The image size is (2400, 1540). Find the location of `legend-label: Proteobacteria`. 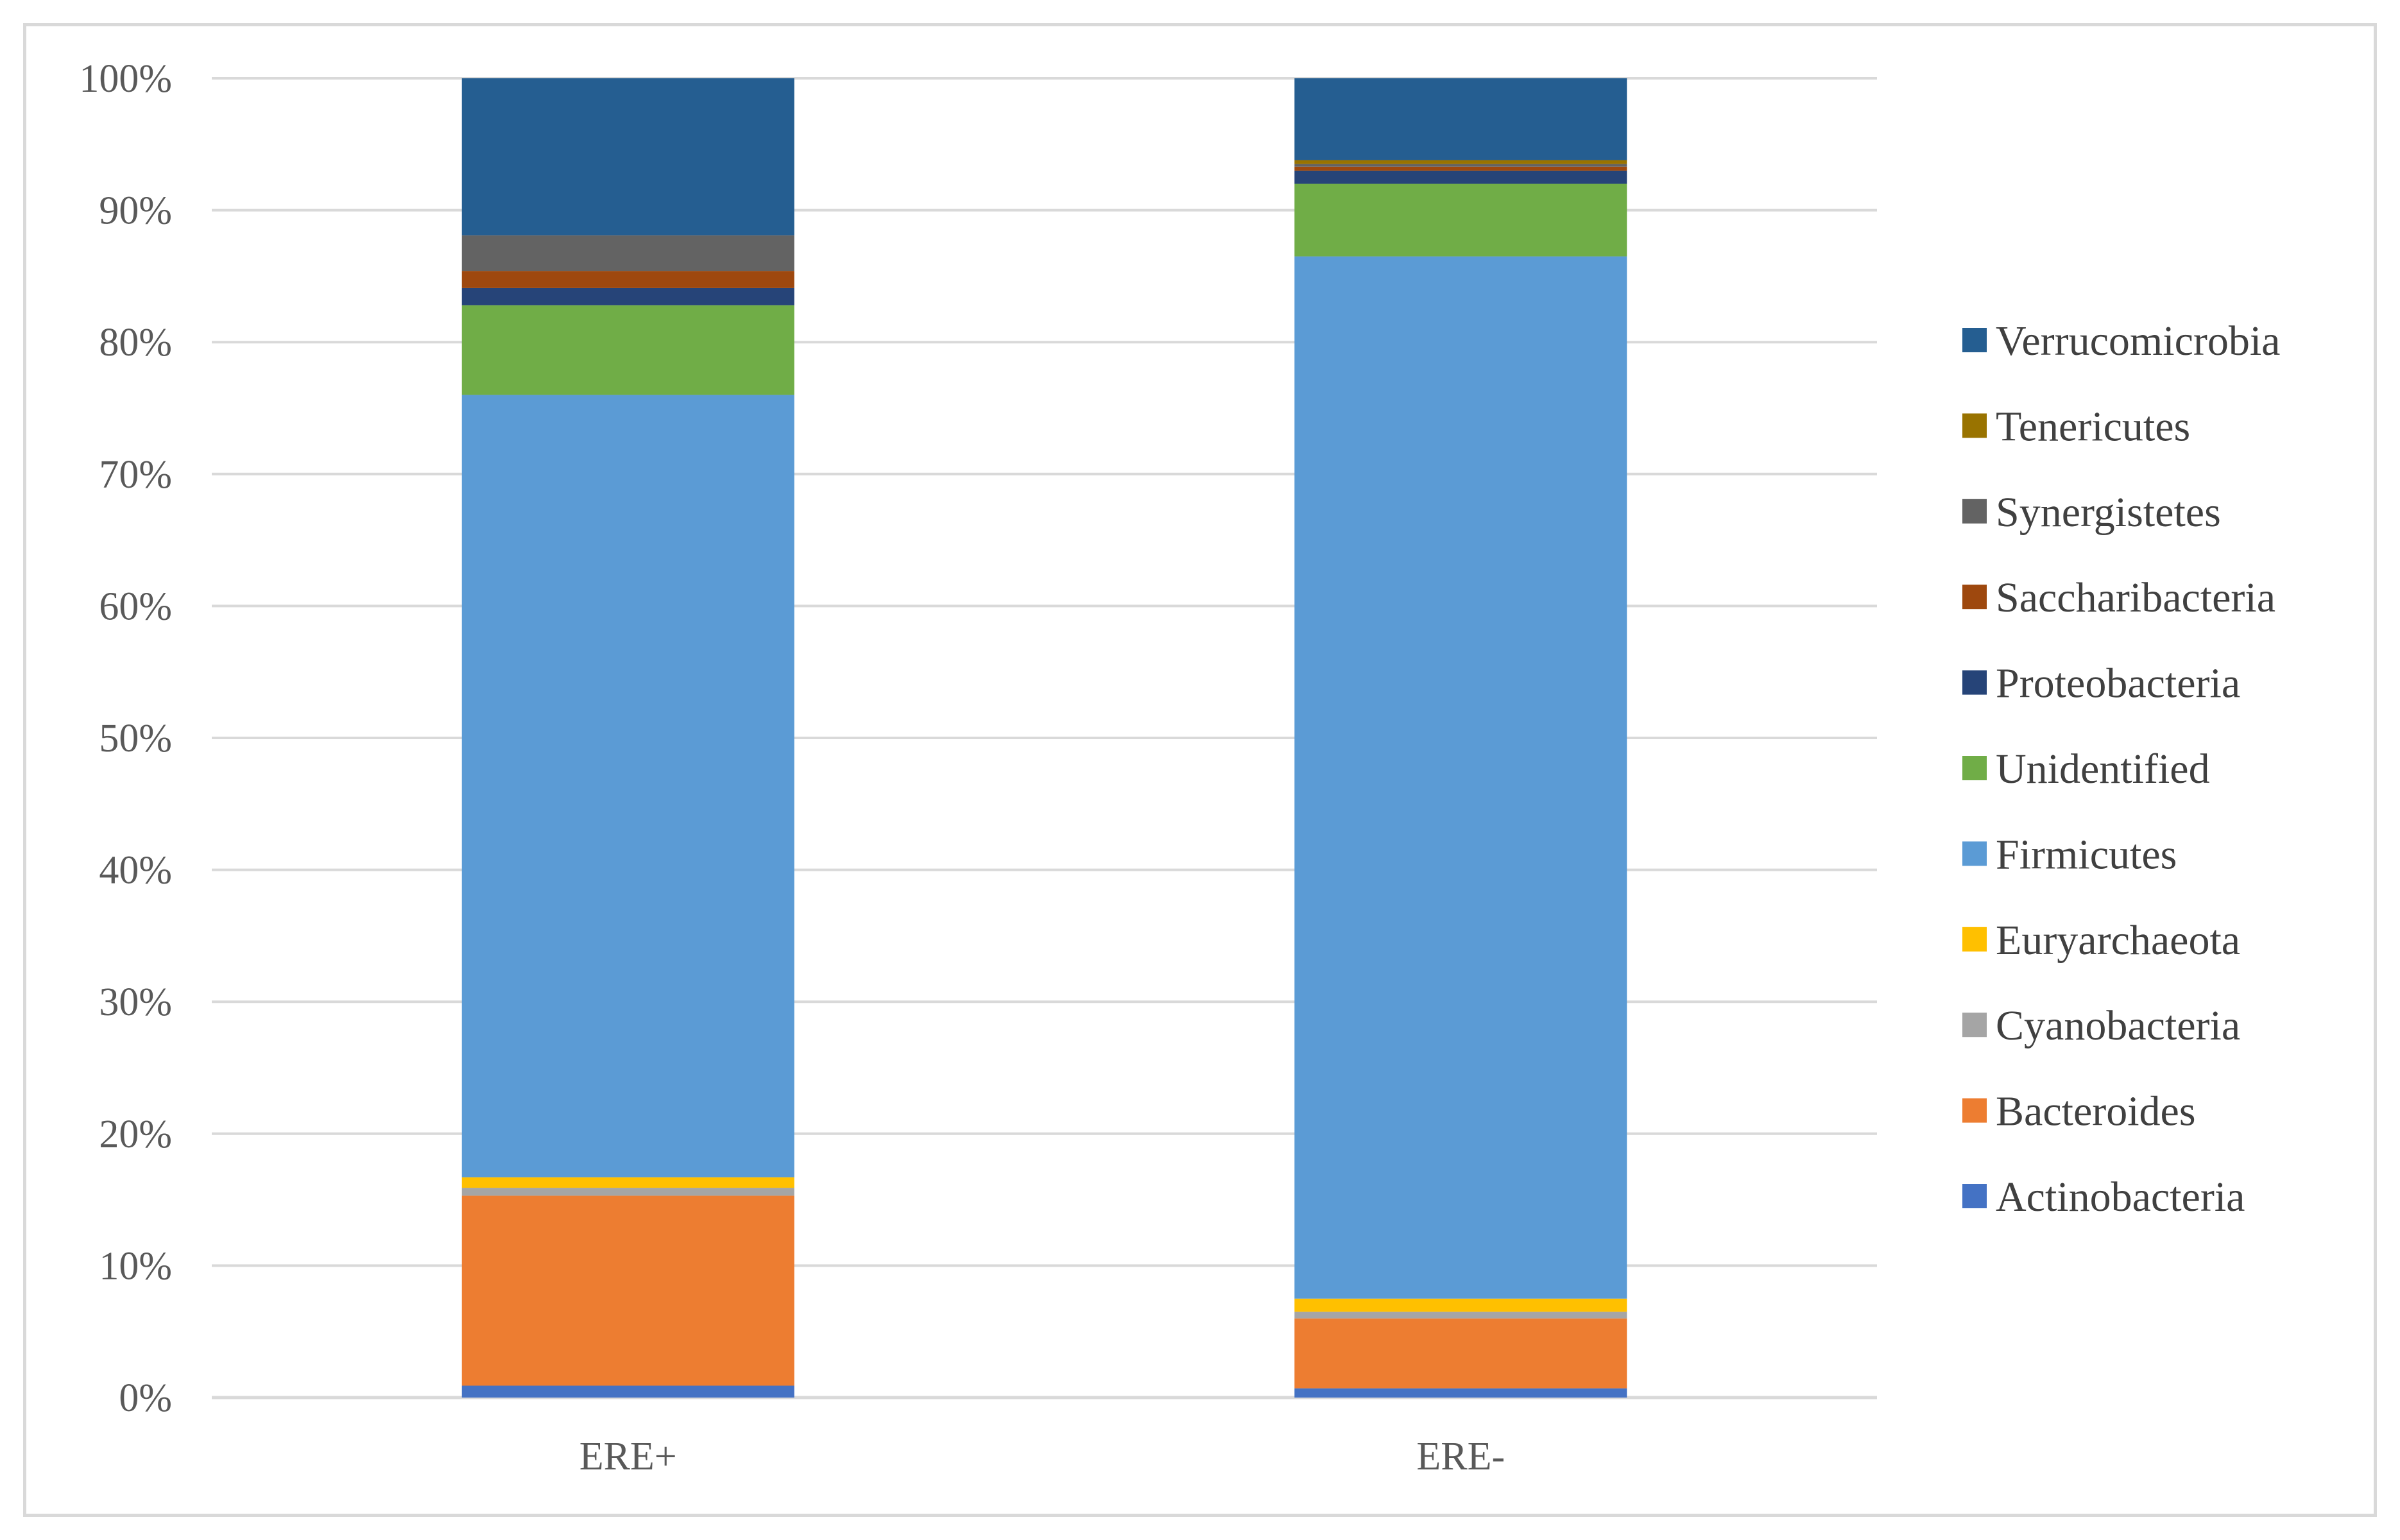

legend-label: Proteobacteria is located at coordinates (2118, 684).